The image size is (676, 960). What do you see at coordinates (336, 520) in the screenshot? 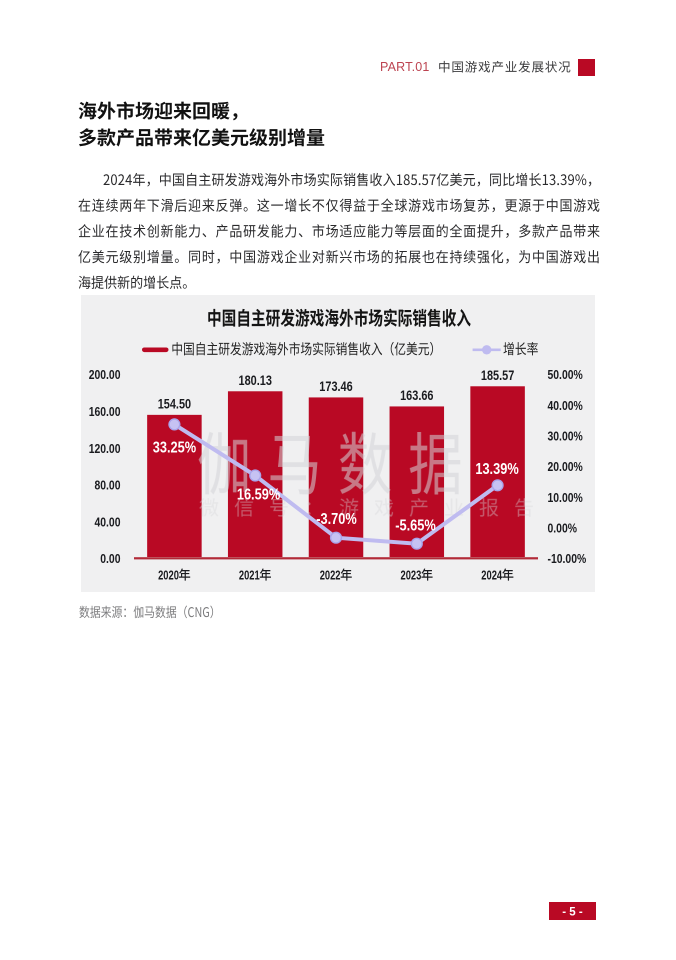
I see `svg-text: -3.70%` at bounding box center [336, 520].